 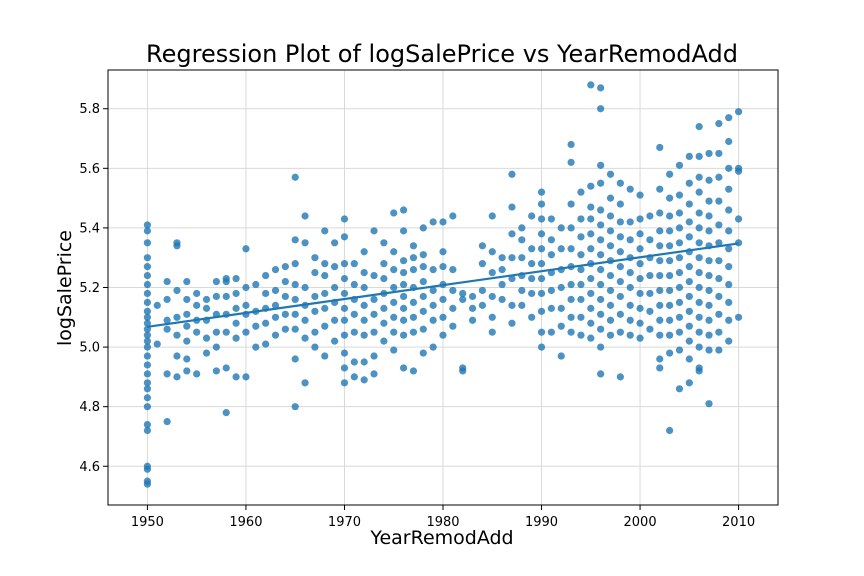 I want to click on y-tick-label: 4.6, so click(x=89, y=467).